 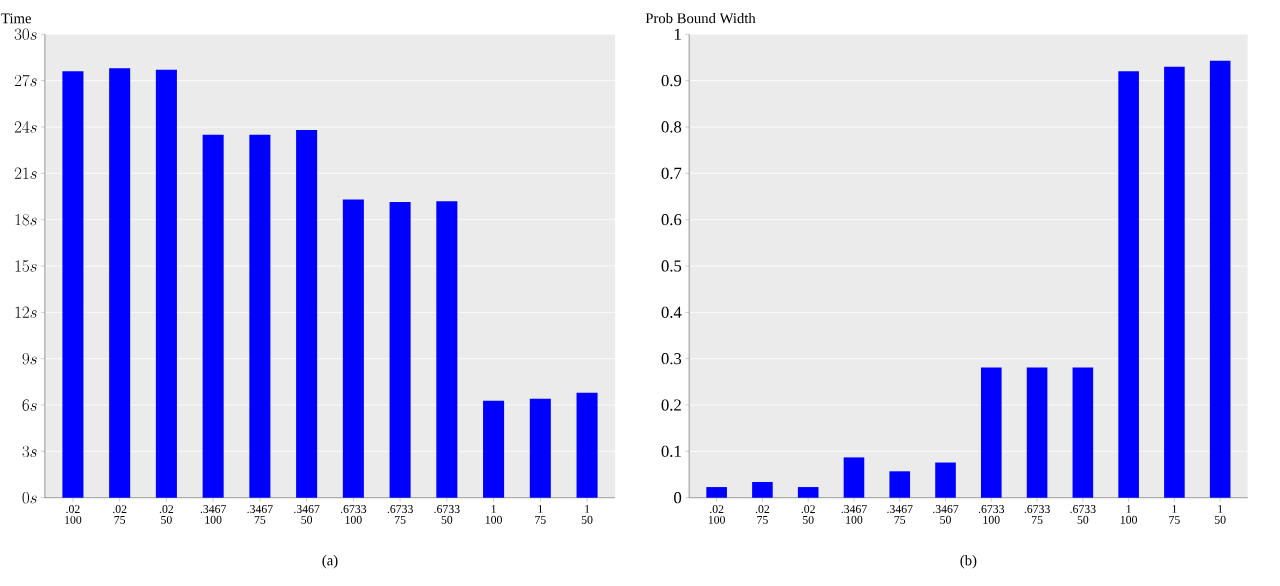 What do you see at coordinates (25, 80) in the screenshot?
I see `y-tick-label: $27s$` at bounding box center [25, 80].